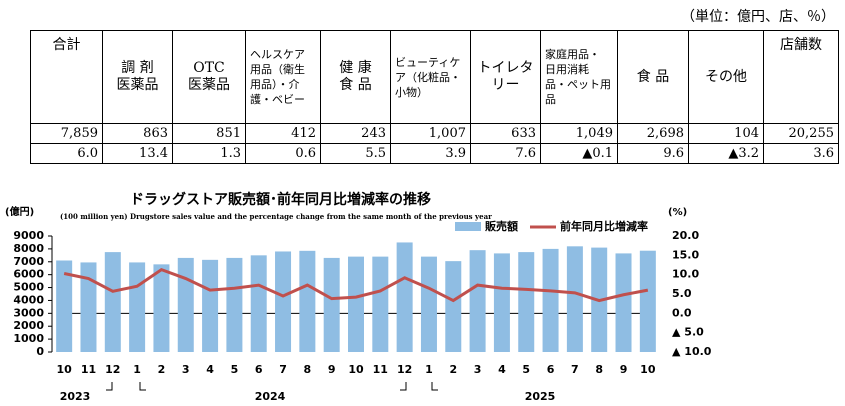 This screenshot has height=406, width=845. Describe the element at coordinates (579, 133) in the screenshot. I see `cell: 1,049` at that location.